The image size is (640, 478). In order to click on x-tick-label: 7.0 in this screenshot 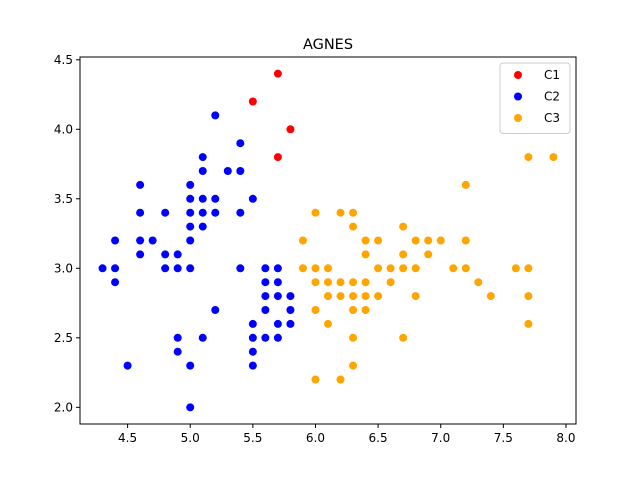, I will do `click(440, 438)`.